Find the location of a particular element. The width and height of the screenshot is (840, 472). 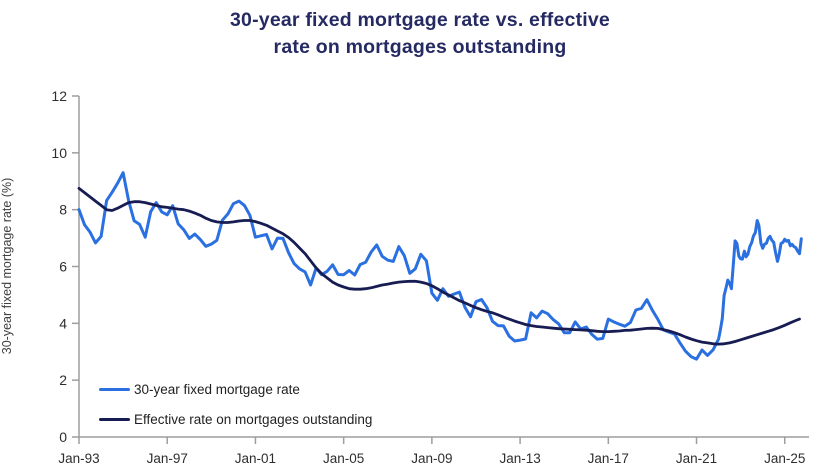

svg-text: Jan-05 is located at coordinates (343, 458).